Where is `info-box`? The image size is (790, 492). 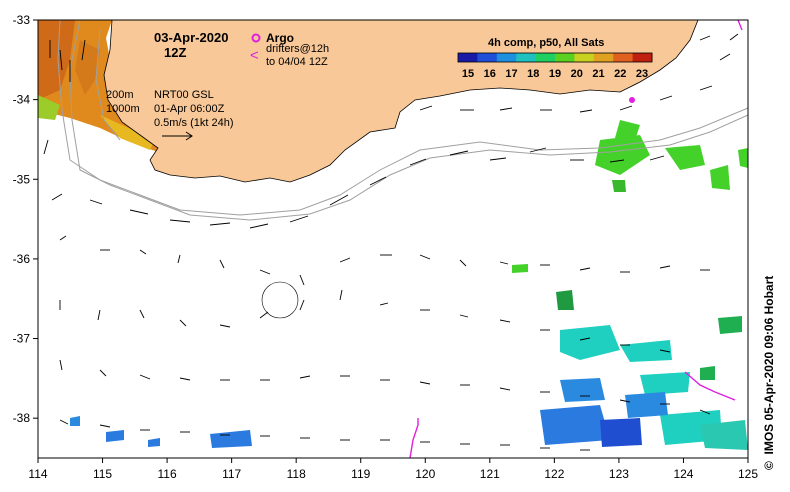
info-box is located at coordinates (202, 106).